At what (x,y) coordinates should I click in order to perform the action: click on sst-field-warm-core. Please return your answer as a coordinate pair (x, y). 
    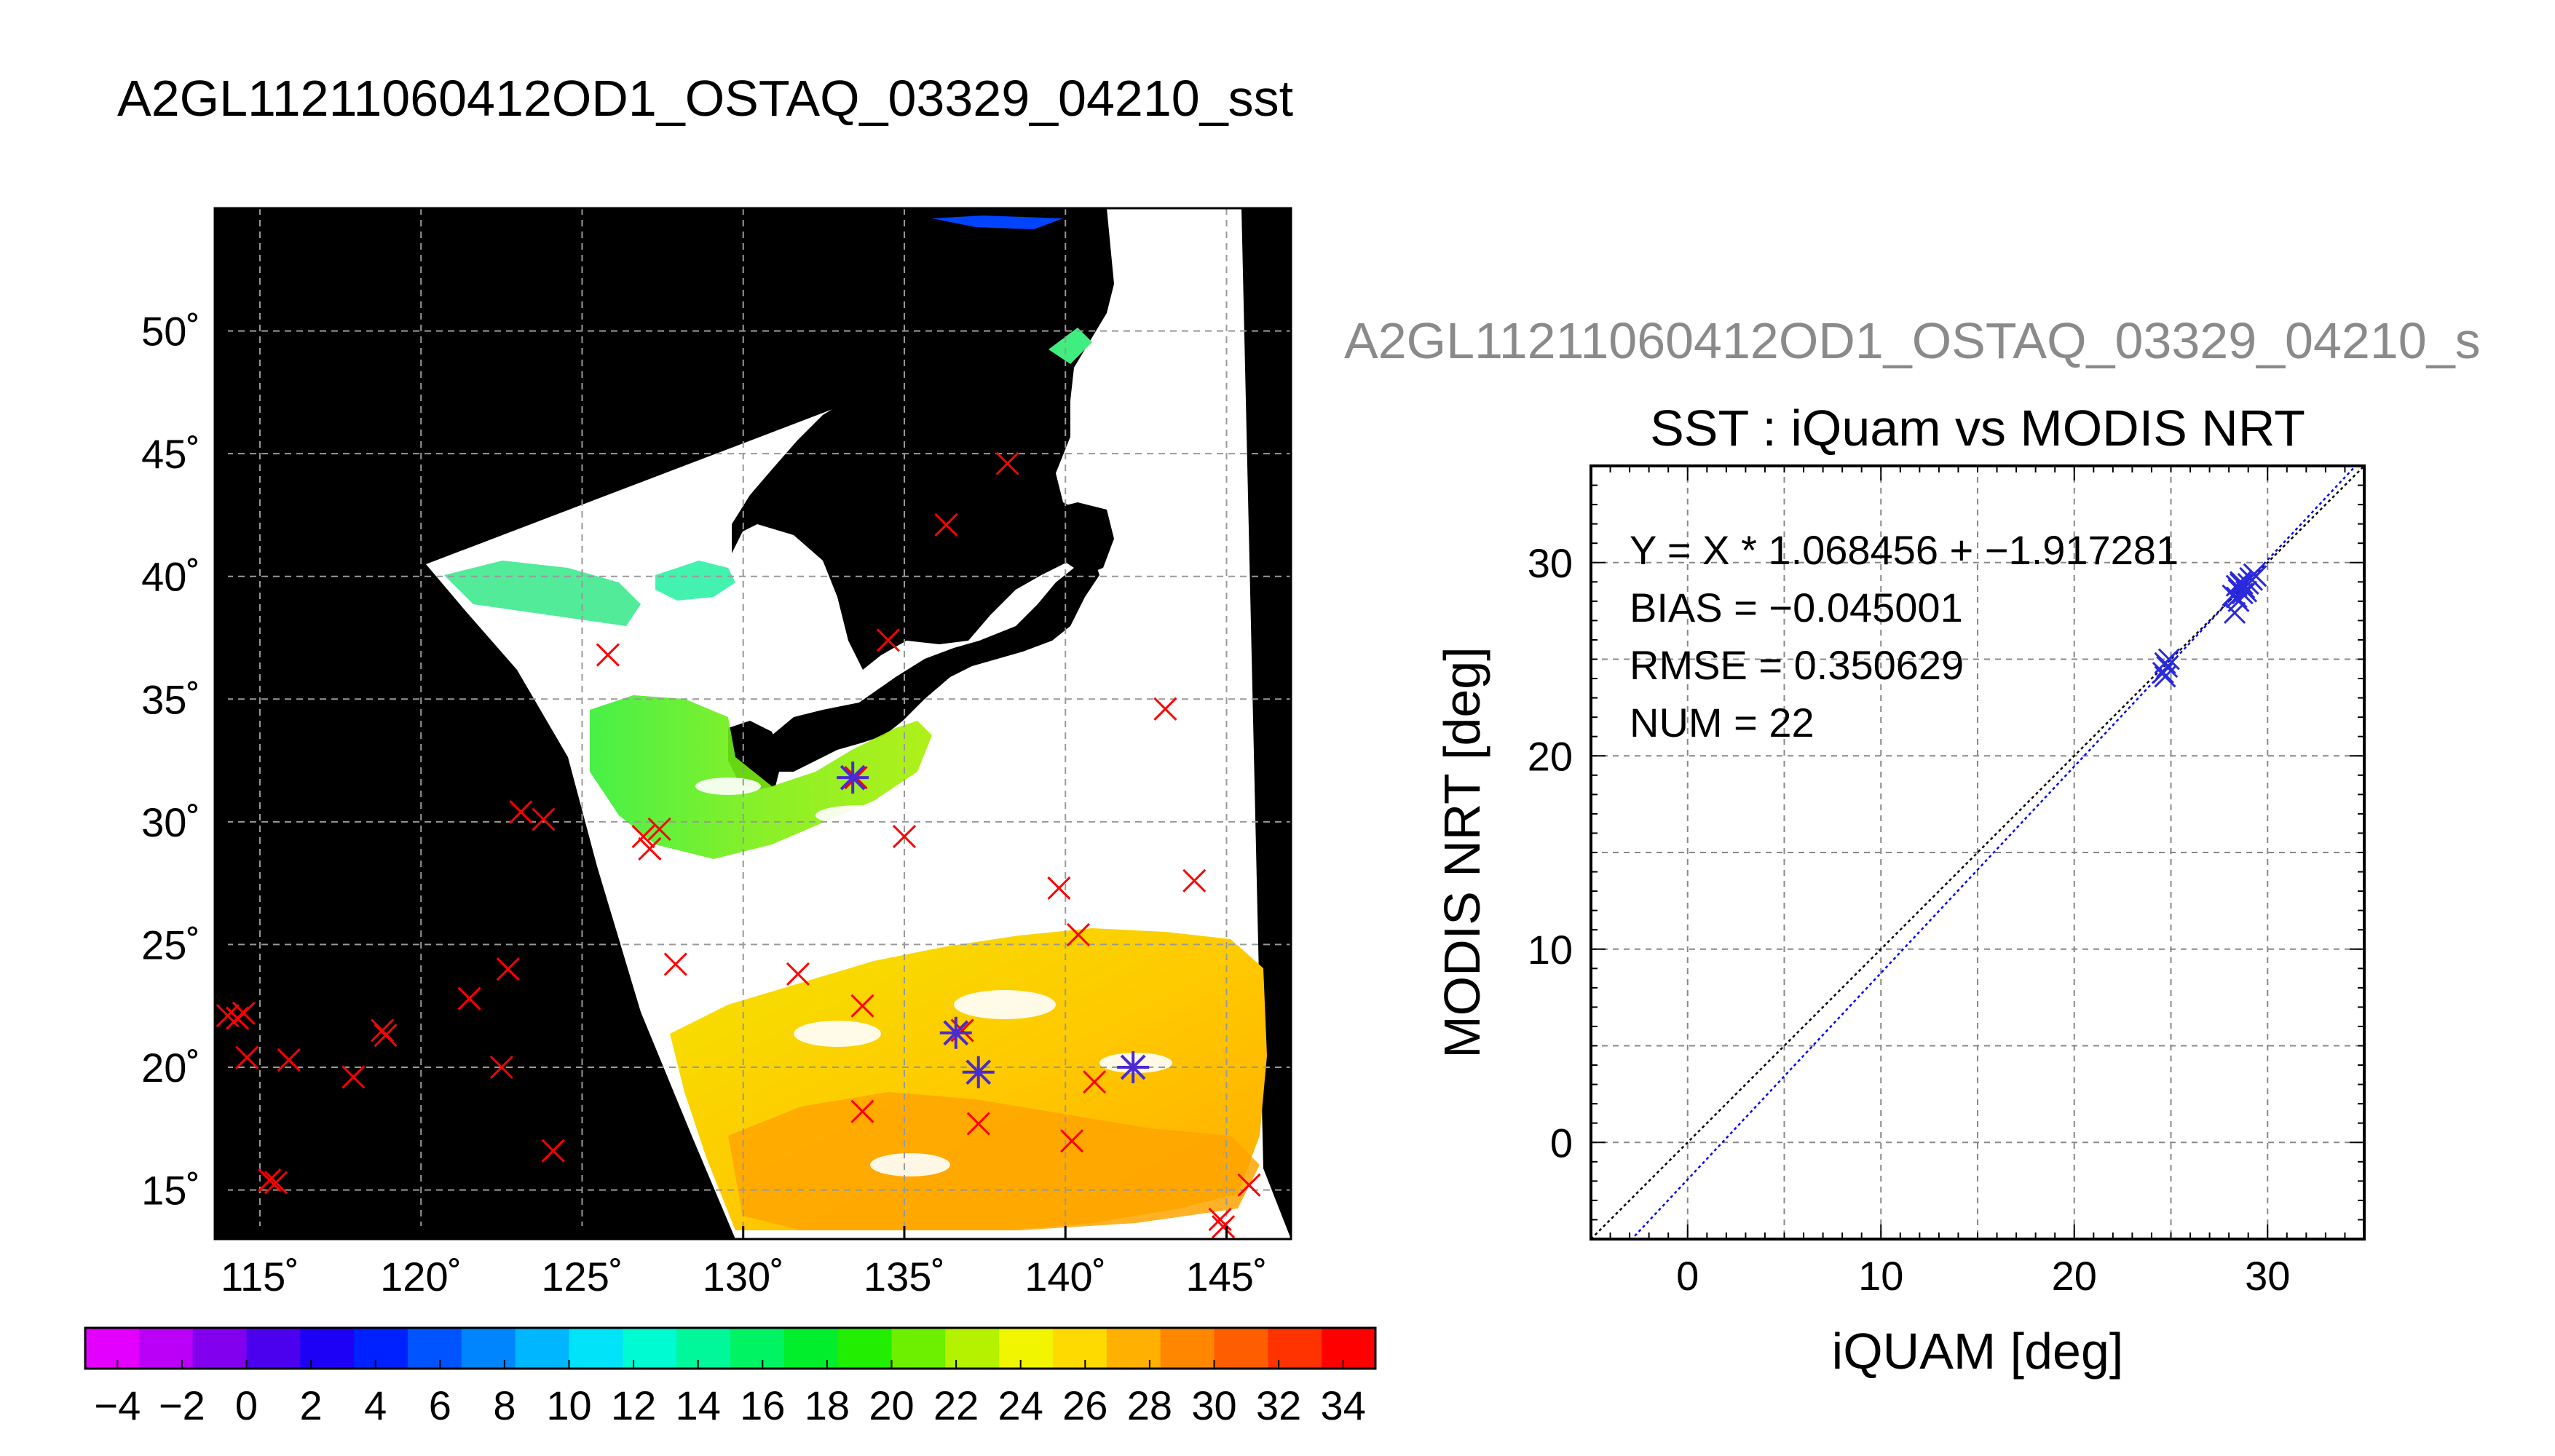
    Looking at the image, I should click on (994, 1161).